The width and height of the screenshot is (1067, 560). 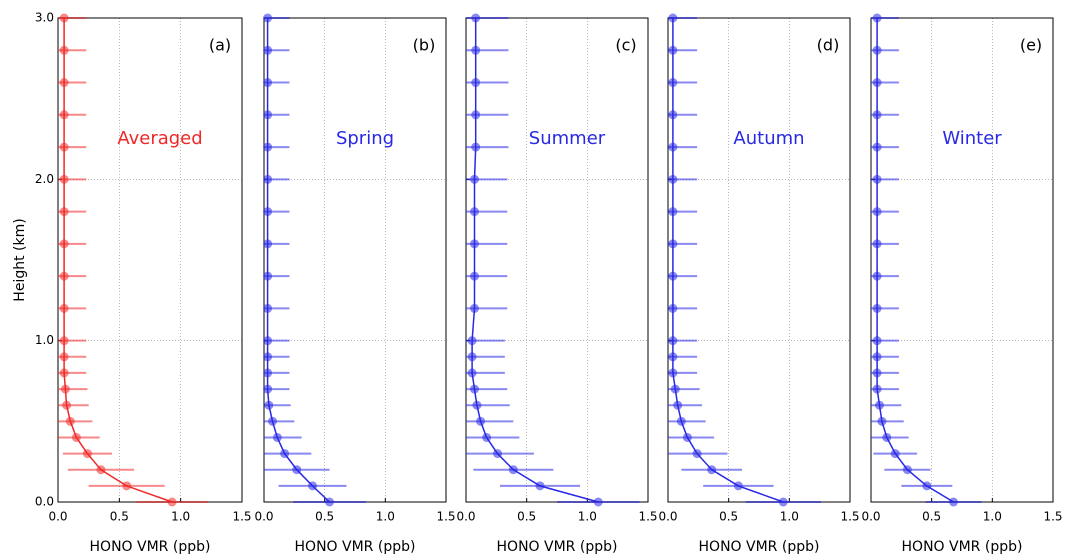 I want to click on panel-label: (a), so click(x=220, y=45).